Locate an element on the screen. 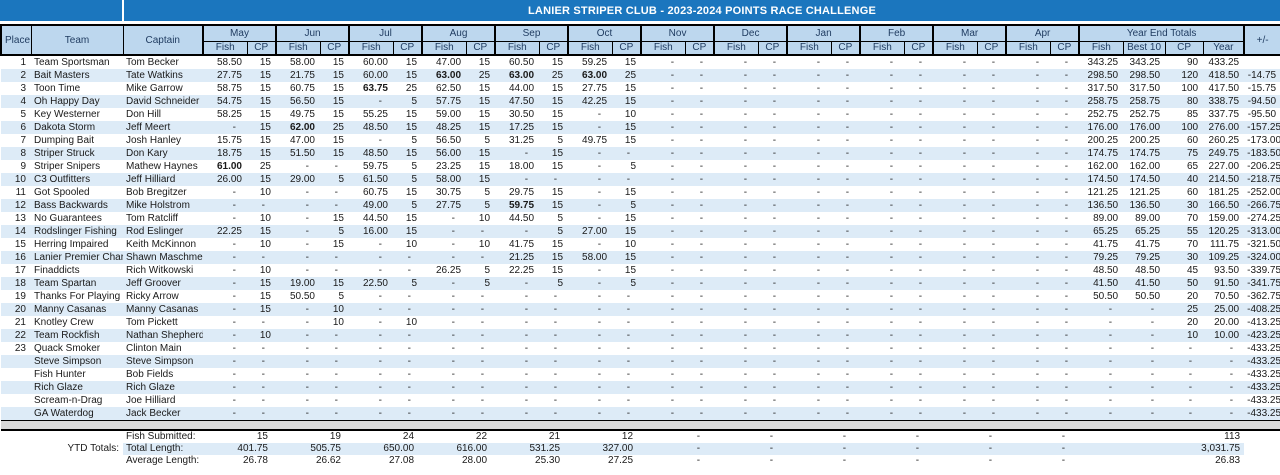  ye-best10-cell: 162.00 is located at coordinates (1145, 166).